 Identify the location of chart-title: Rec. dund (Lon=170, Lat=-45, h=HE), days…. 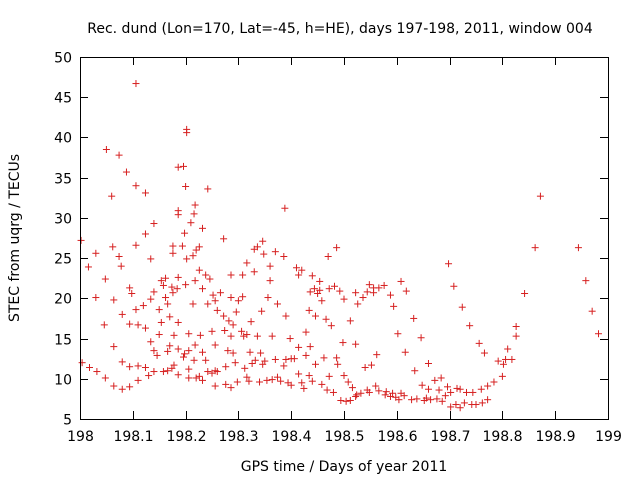
(340, 29).